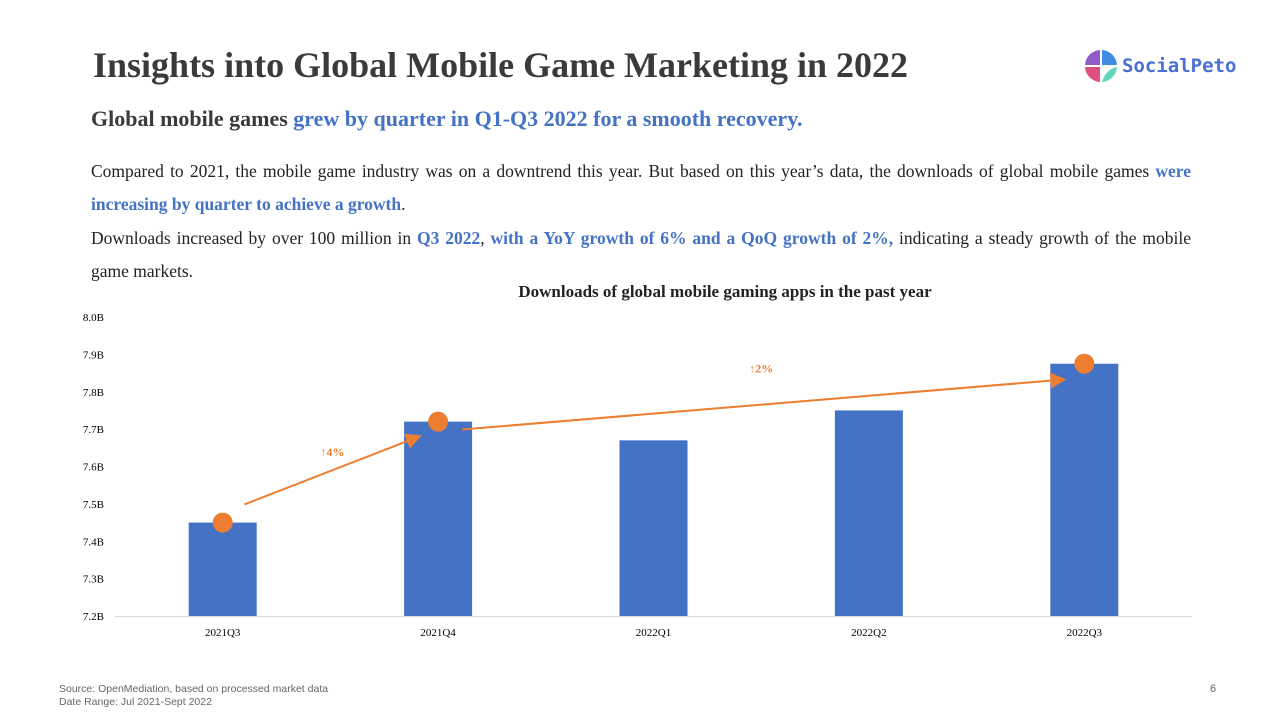 The height and width of the screenshot is (720, 1280). Describe the element at coordinates (93, 468) in the screenshot. I see `y-tick-label: 7.6B` at that location.